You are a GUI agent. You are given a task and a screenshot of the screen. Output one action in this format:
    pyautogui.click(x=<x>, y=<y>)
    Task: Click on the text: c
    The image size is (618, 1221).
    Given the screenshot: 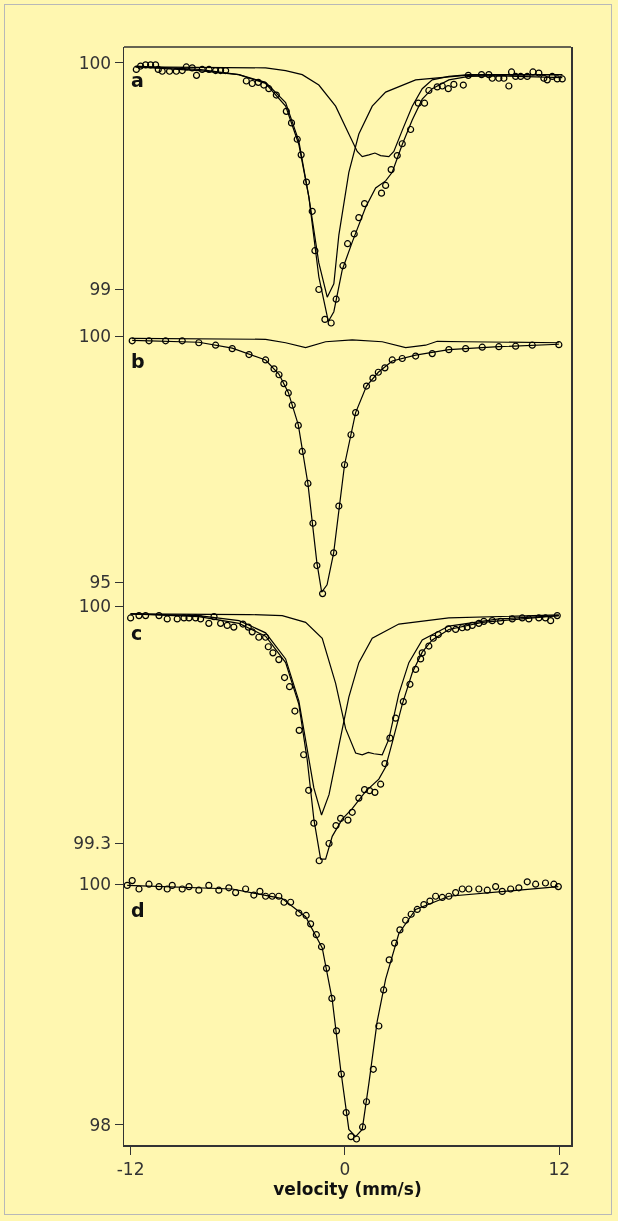 What is the action you would take?
    pyautogui.click(x=137, y=633)
    